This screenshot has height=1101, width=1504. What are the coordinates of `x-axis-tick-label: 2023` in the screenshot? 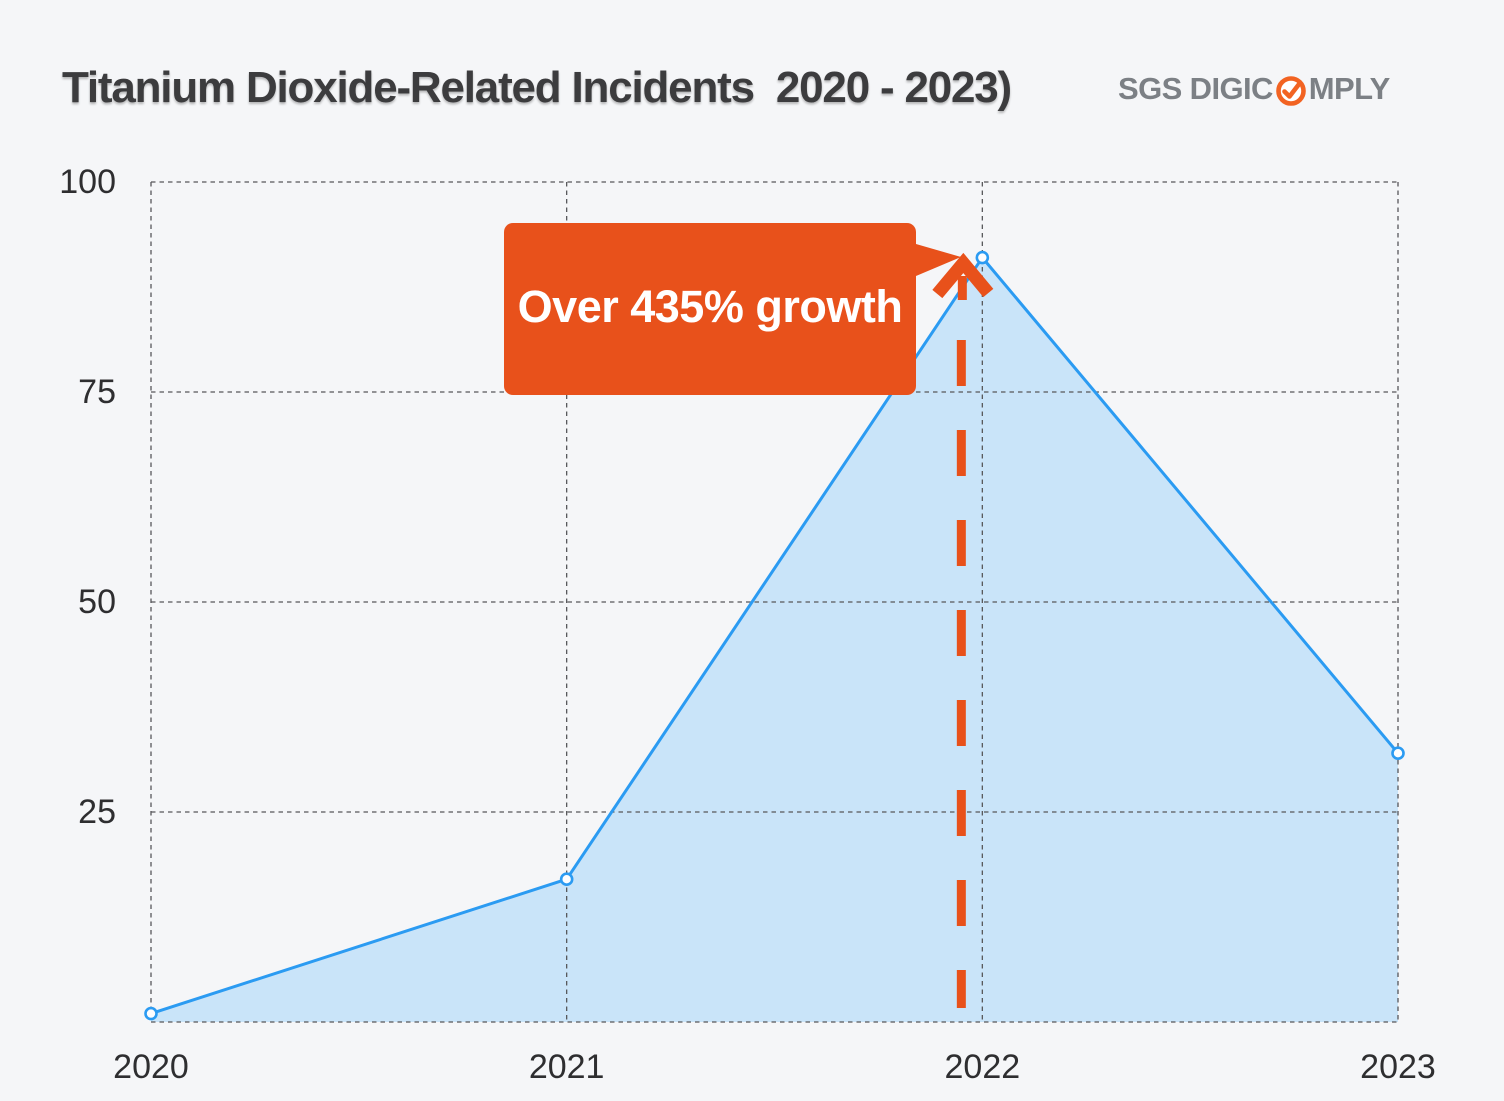 It's located at (1398, 1067).